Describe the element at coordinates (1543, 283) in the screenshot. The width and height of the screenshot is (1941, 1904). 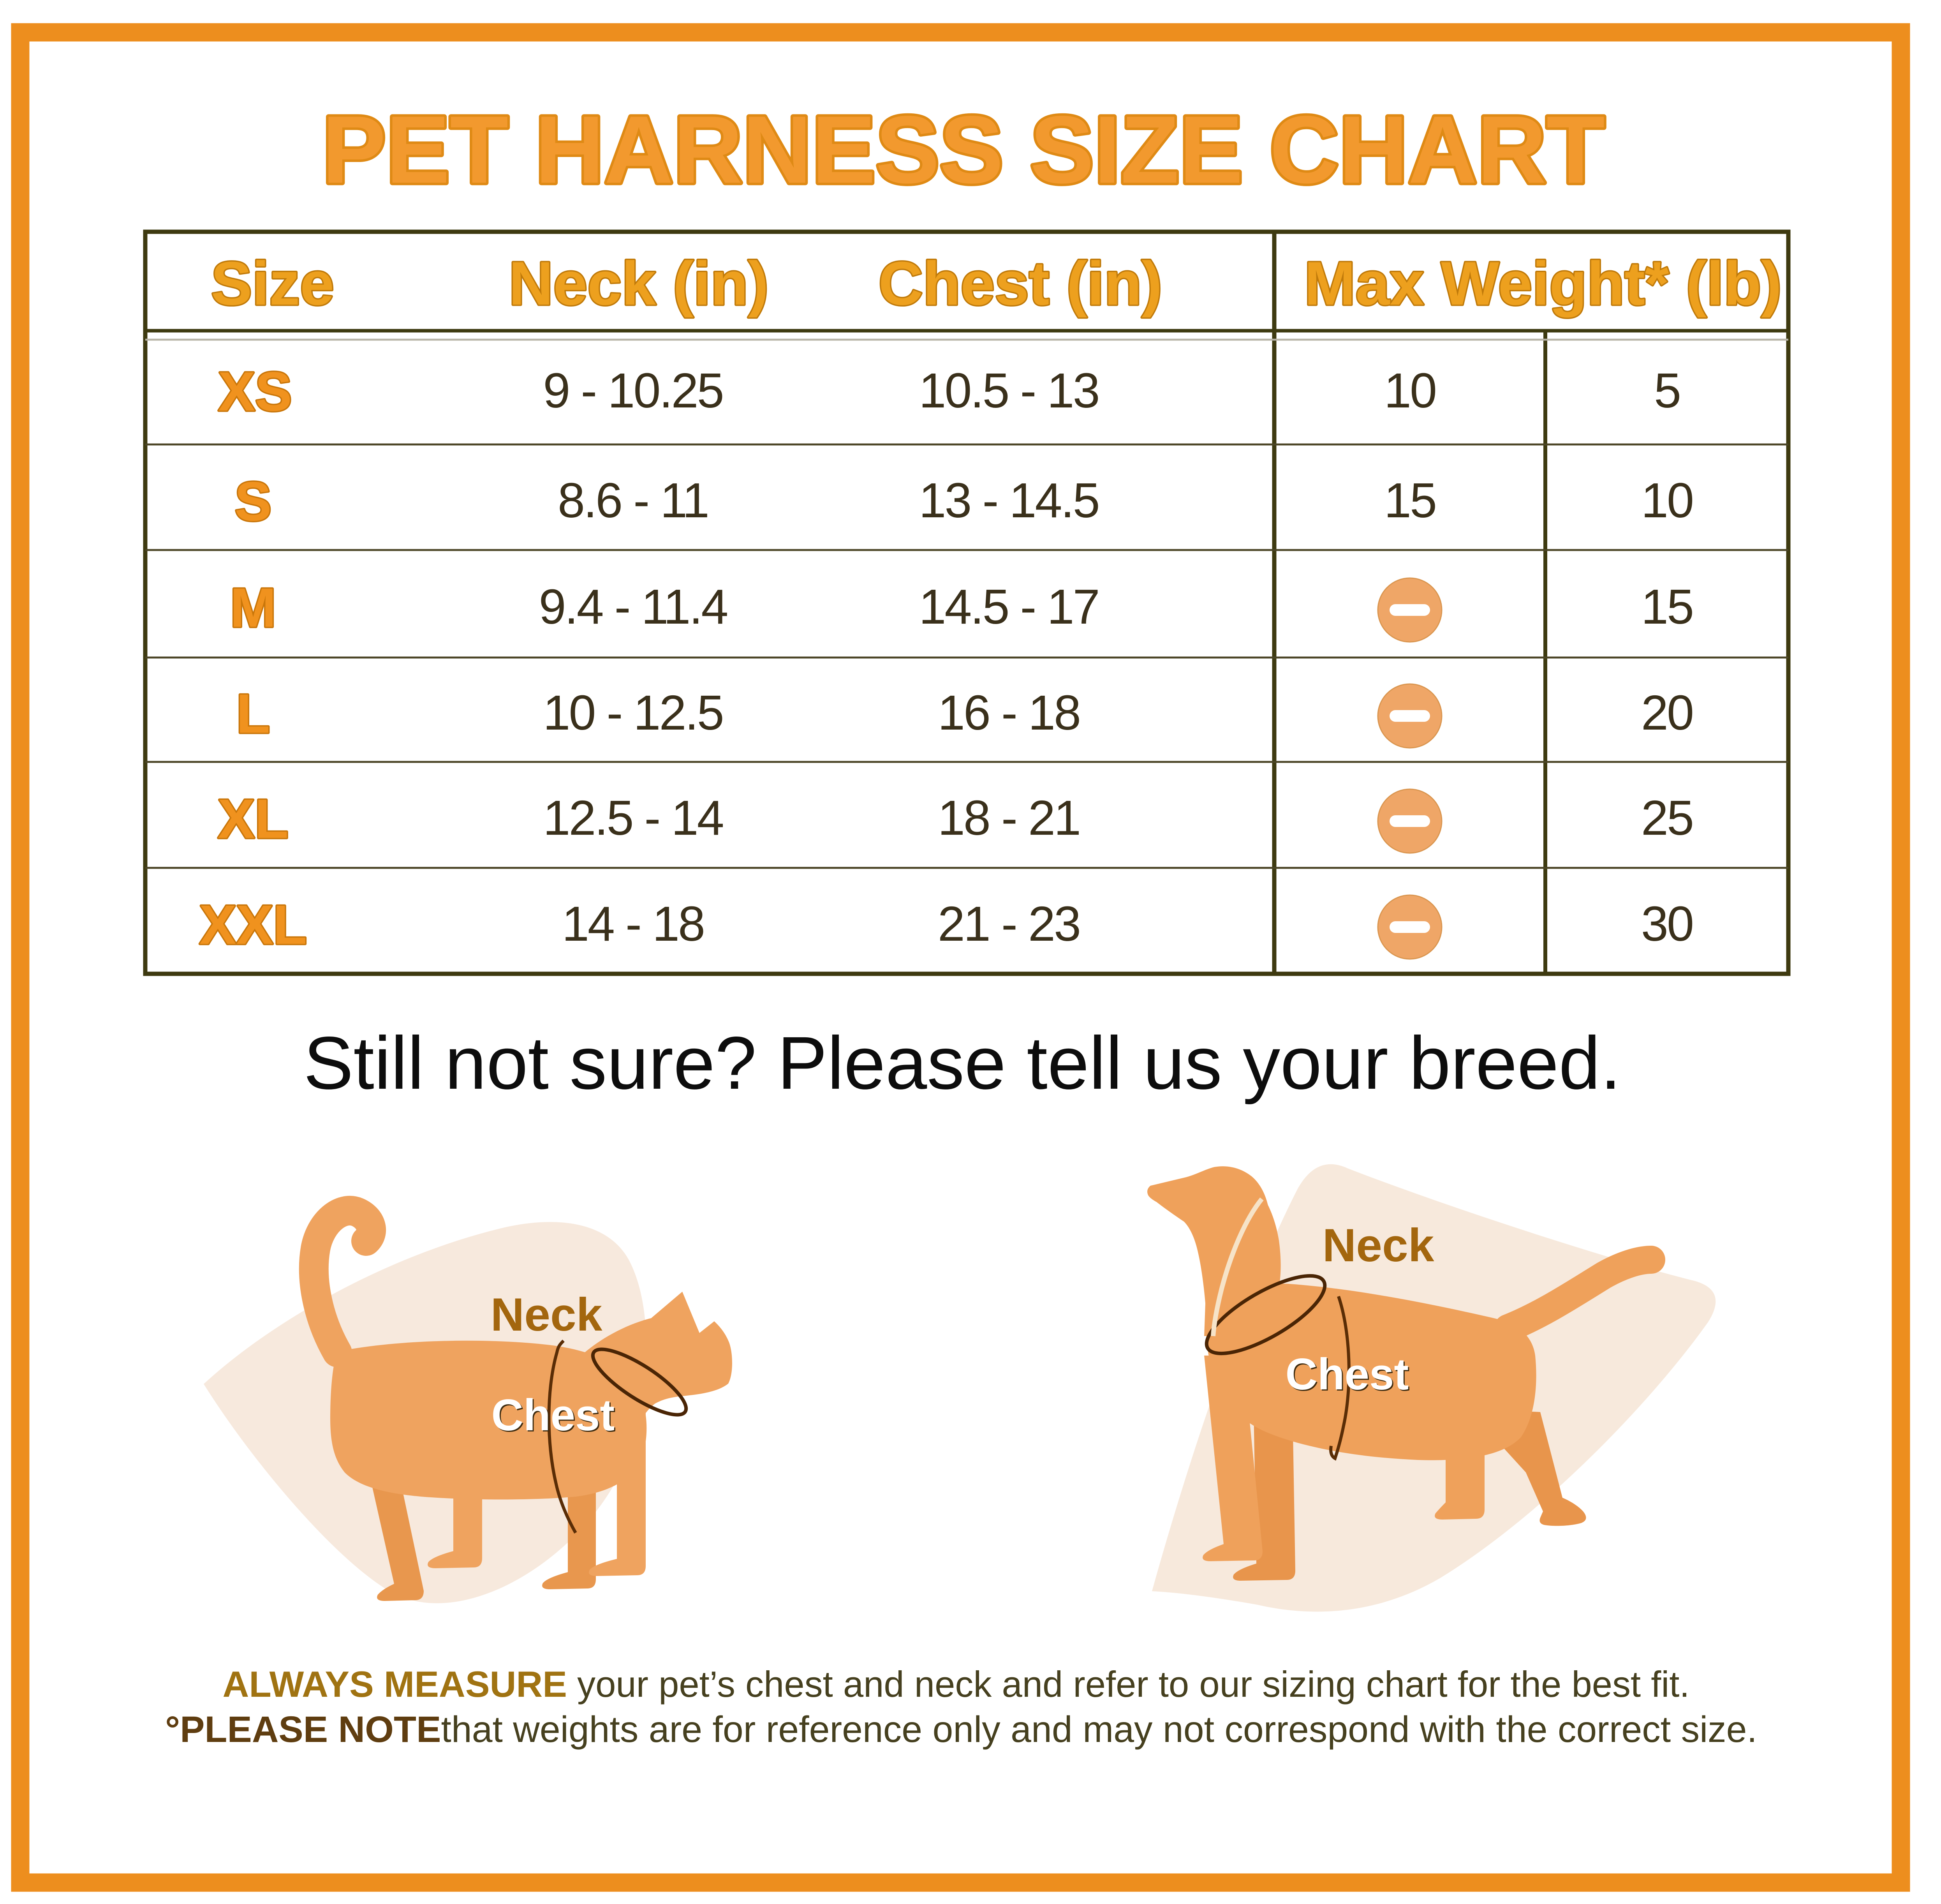
I see `svg-text: Max Weight* (lb)` at that location.